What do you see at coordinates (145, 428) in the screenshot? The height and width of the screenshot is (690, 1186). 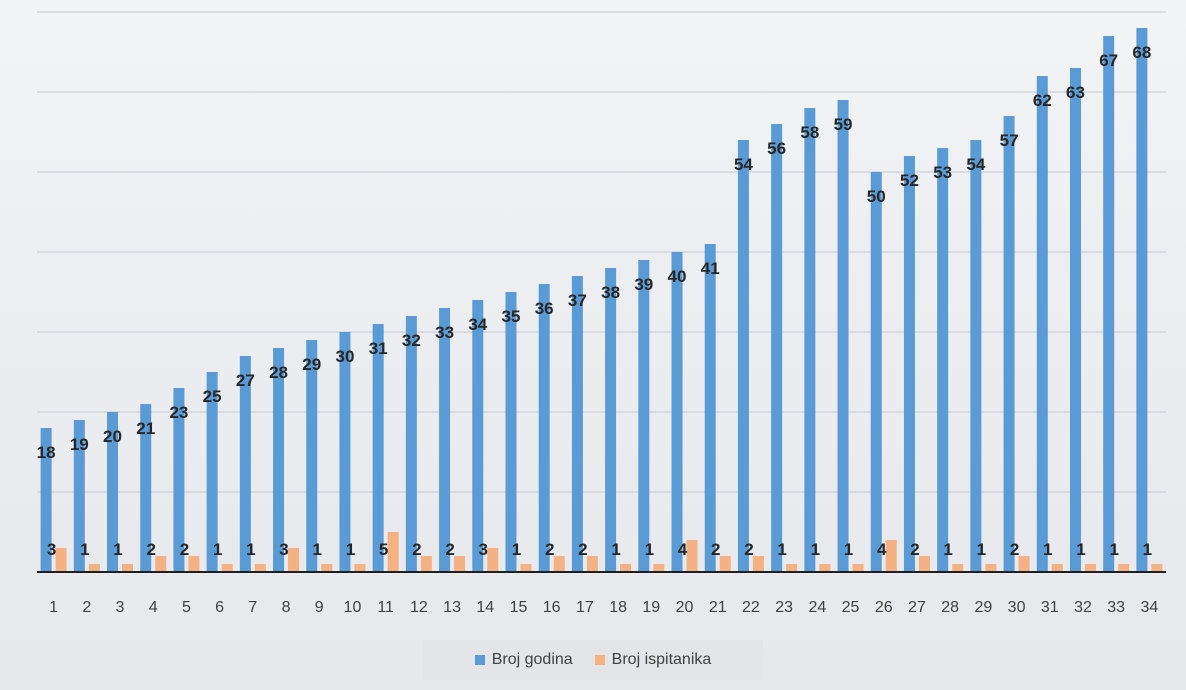 I see `data-label-broj-godina: 21` at bounding box center [145, 428].